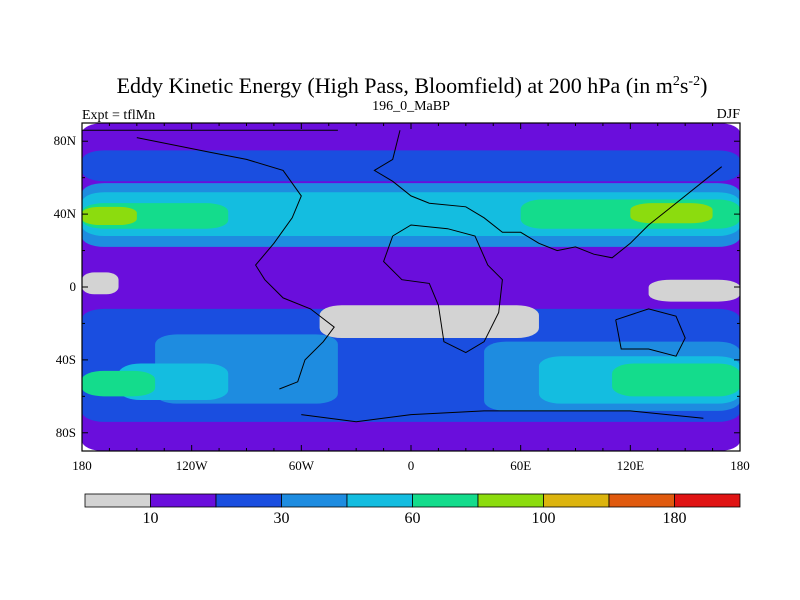  Describe the element at coordinates (192, 465) in the screenshot. I see `x-tick-label-1: 120W` at that location.